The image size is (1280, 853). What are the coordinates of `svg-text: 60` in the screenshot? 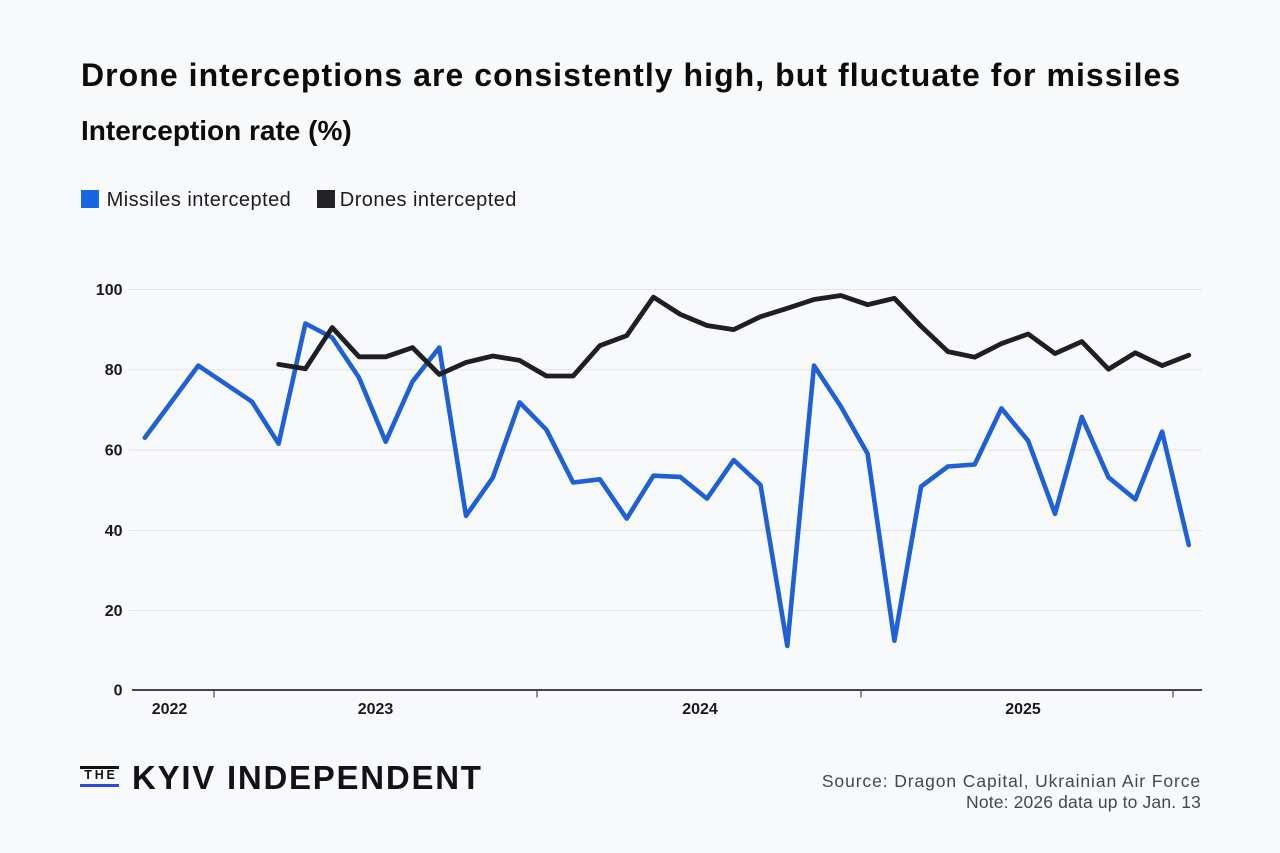 It's located at (114, 450).